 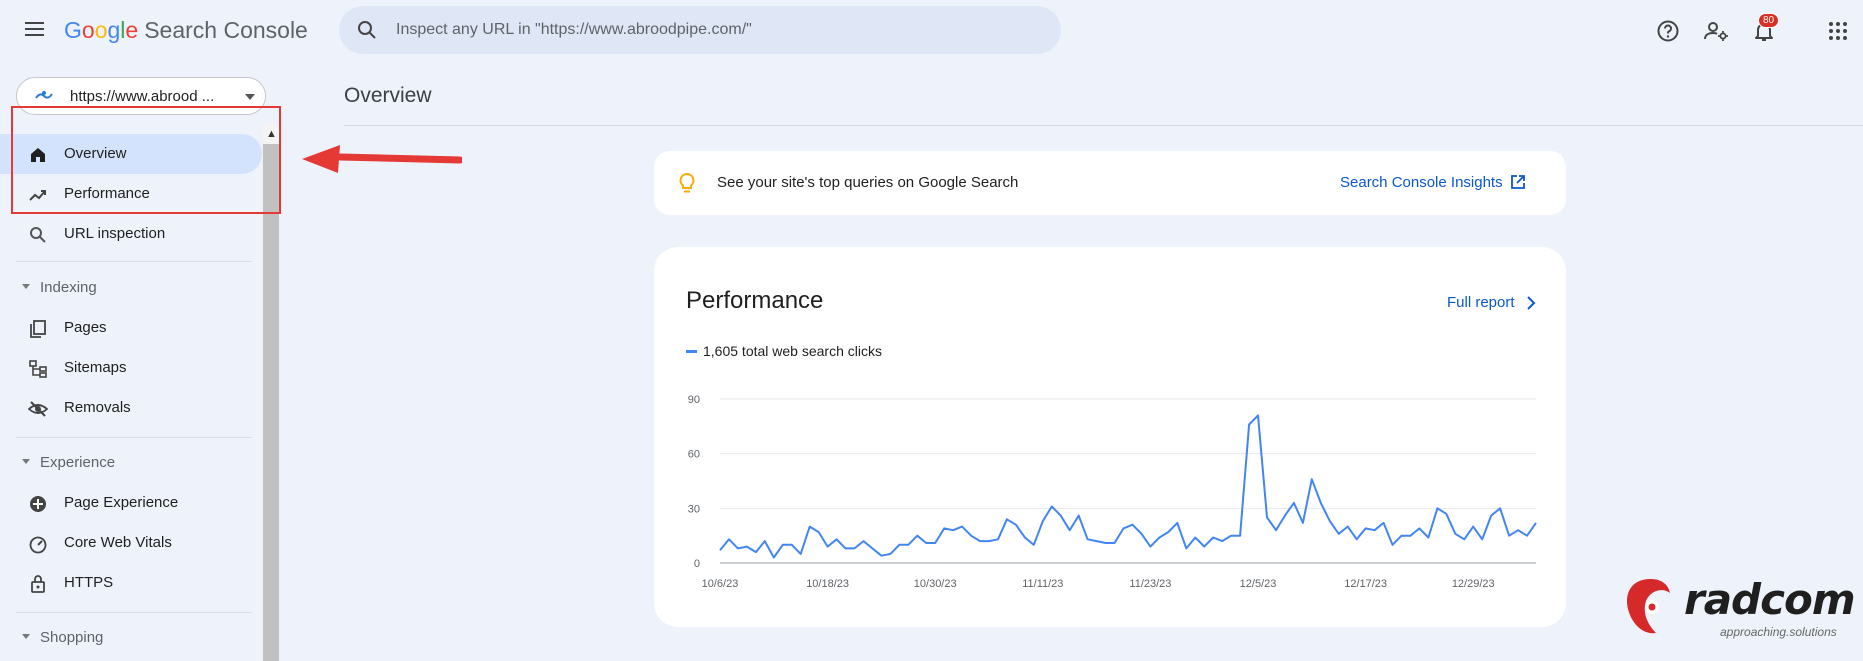 What do you see at coordinates (131, 543) in the screenshot?
I see `sidebar-item-core-web-vitals: Core Web Vitals` at bounding box center [131, 543].